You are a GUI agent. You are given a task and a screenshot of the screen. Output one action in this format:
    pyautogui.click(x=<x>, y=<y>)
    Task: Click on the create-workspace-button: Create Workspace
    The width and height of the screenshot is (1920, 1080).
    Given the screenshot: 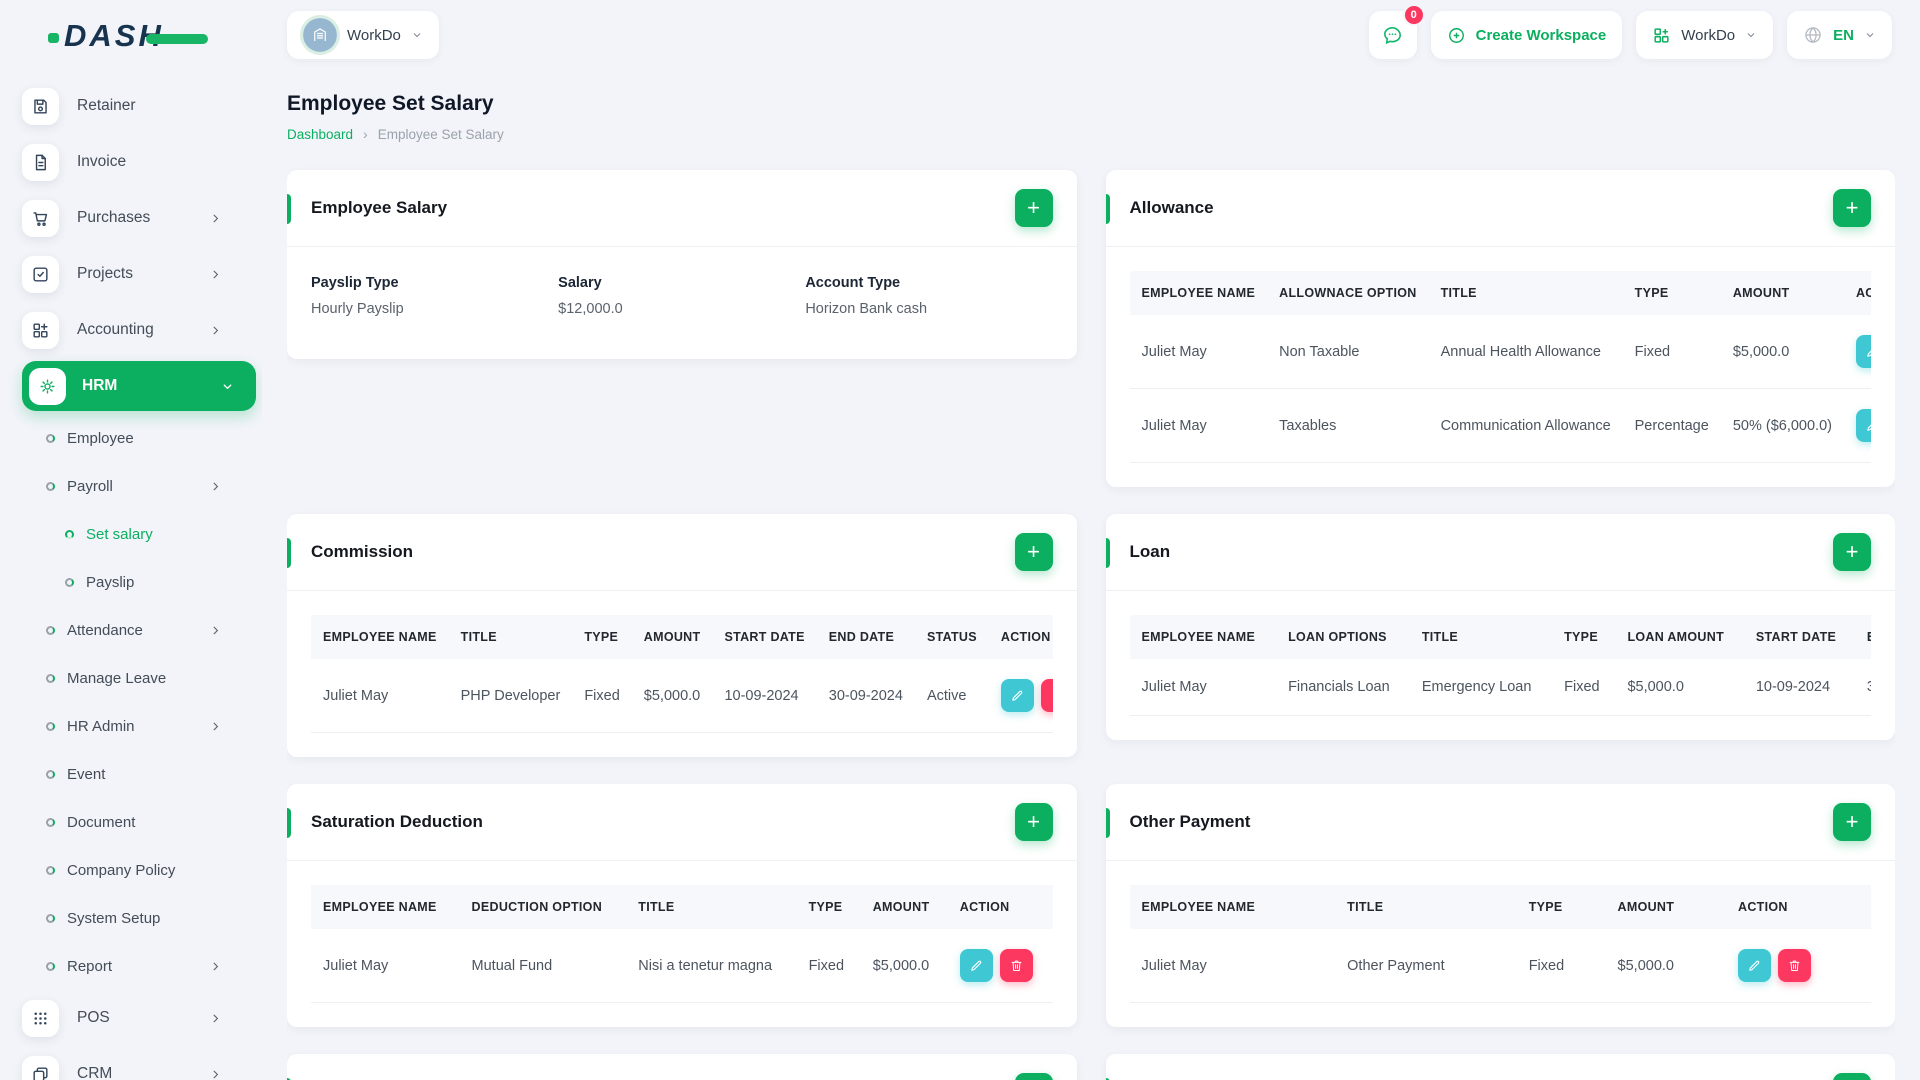 What is the action you would take?
    pyautogui.click(x=1526, y=35)
    